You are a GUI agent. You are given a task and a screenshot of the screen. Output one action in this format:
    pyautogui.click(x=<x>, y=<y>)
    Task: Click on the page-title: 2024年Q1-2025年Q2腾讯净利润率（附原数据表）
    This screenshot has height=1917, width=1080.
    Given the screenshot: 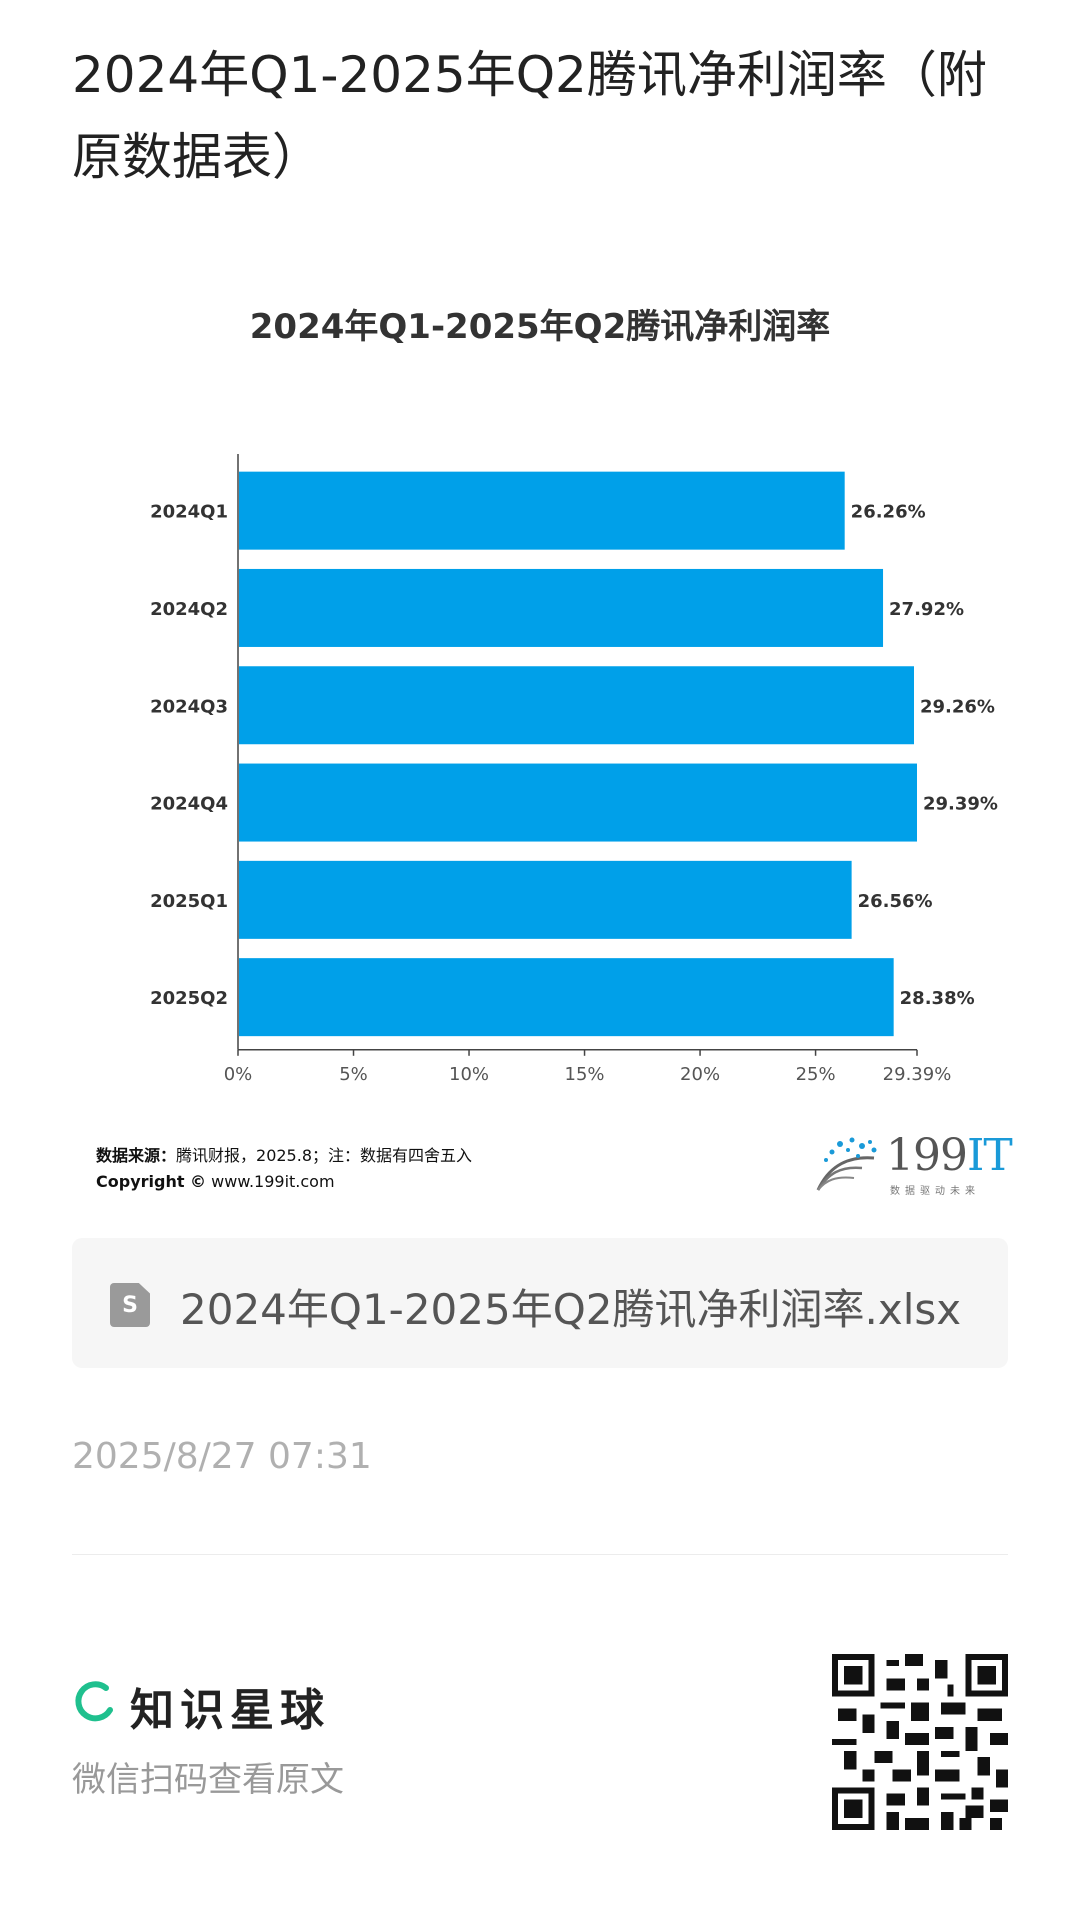 What is the action you would take?
    pyautogui.click(x=529, y=116)
    